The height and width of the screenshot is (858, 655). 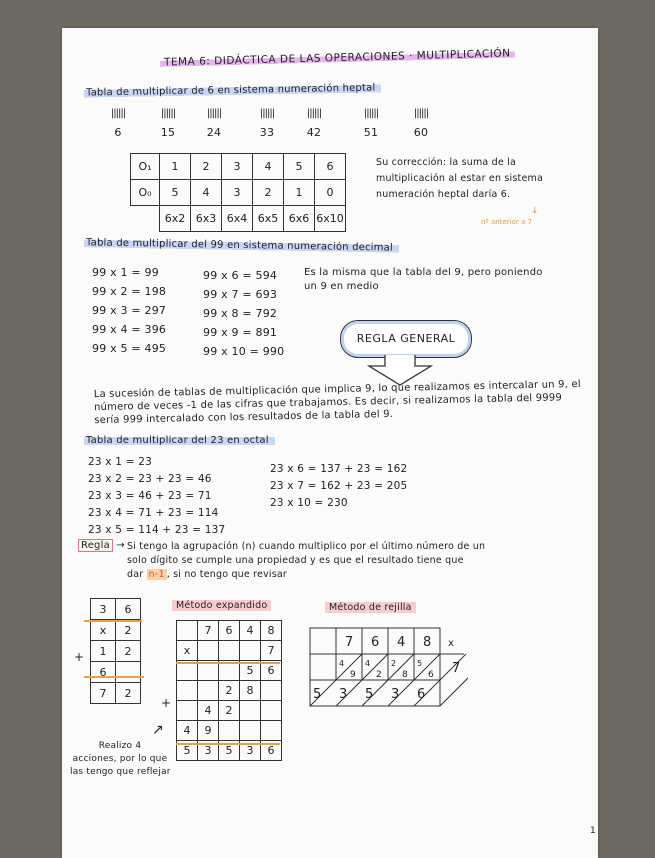 What do you see at coordinates (393, 663) in the screenshot?
I see `lattice-tens-digit: 2` at bounding box center [393, 663].